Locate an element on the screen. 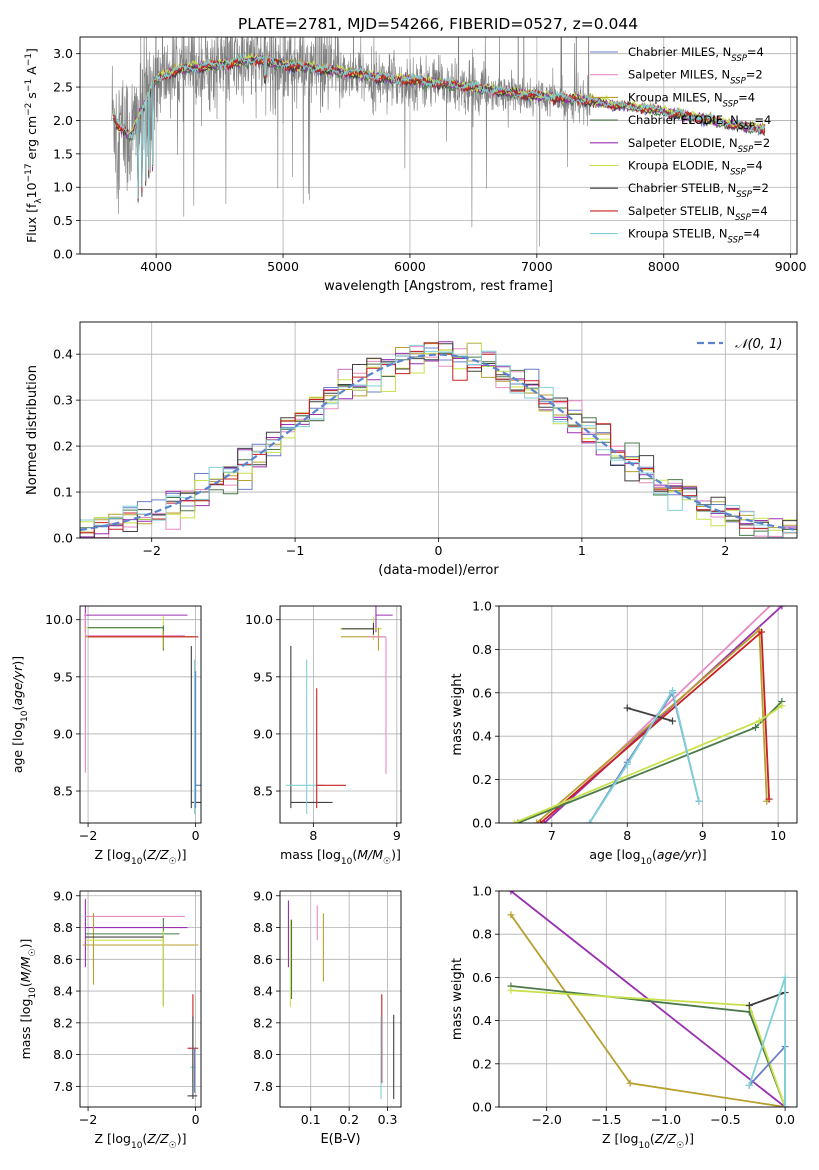  histogram-step is located at coordinates (438, 440).